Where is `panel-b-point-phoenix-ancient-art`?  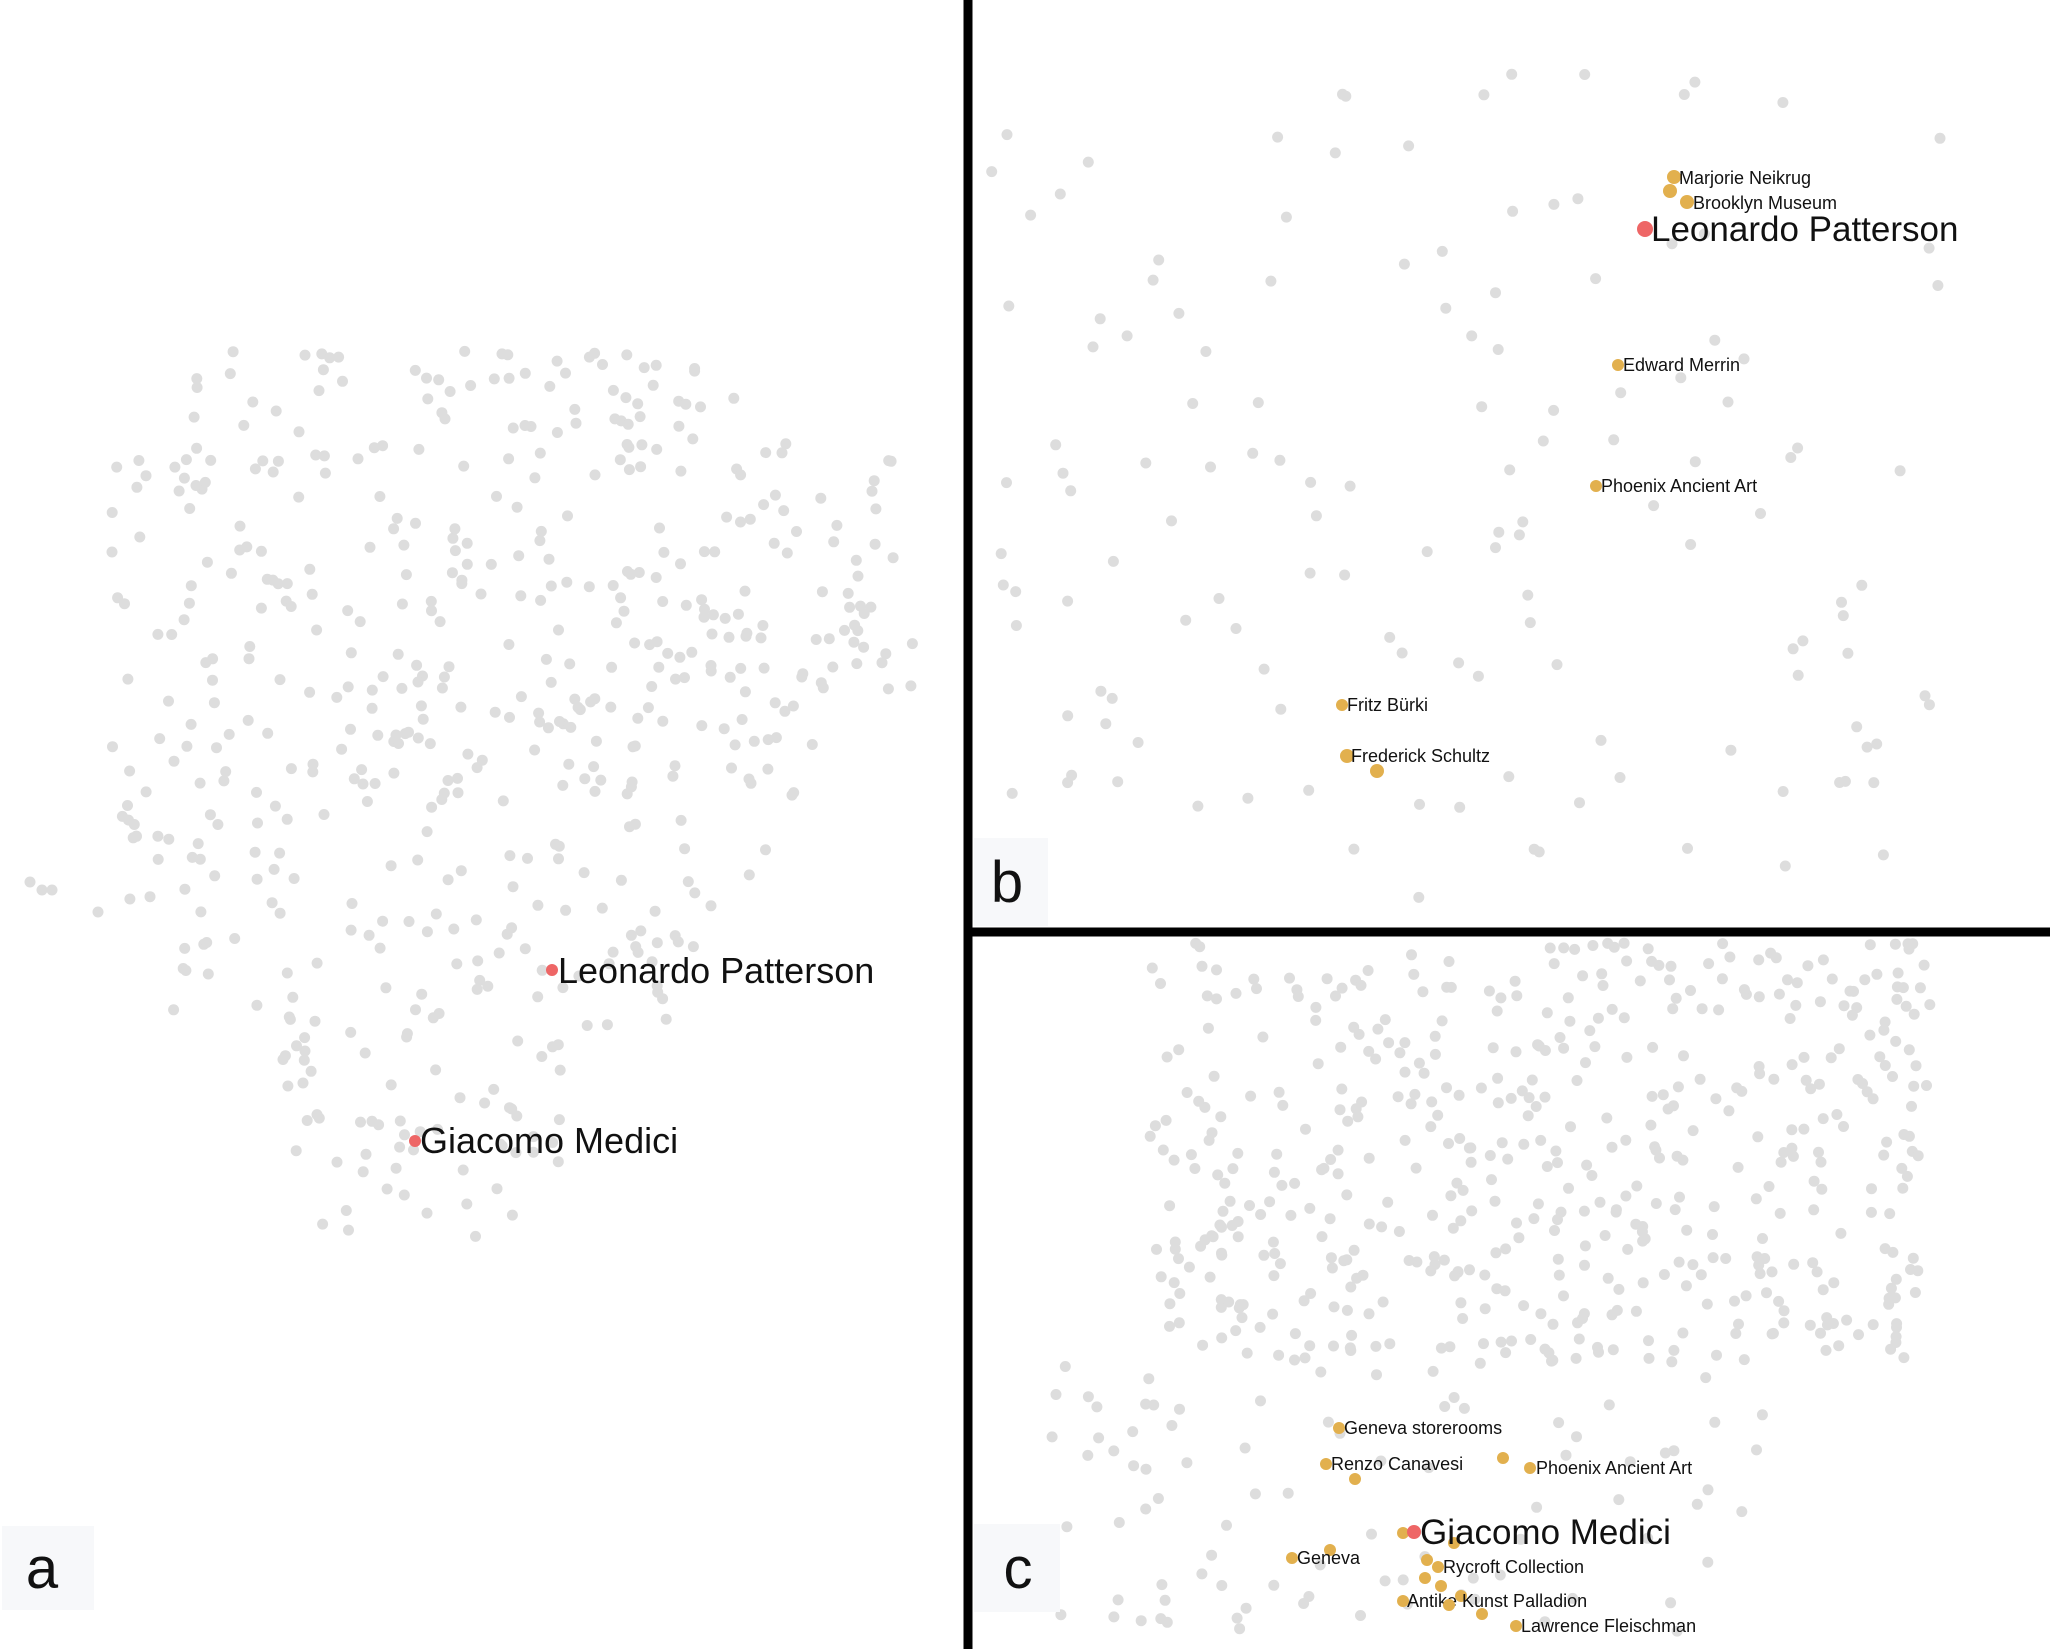 panel-b-point-phoenix-ancient-art is located at coordinates (1596, 486).